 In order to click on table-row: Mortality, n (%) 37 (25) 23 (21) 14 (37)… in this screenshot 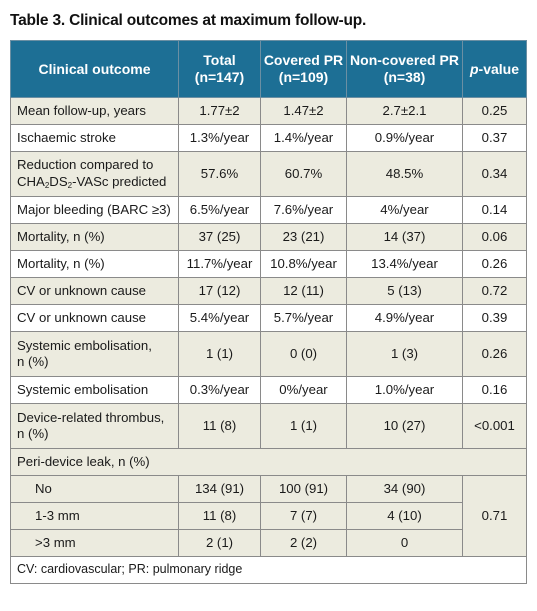, I will do `click(268, 237)`.